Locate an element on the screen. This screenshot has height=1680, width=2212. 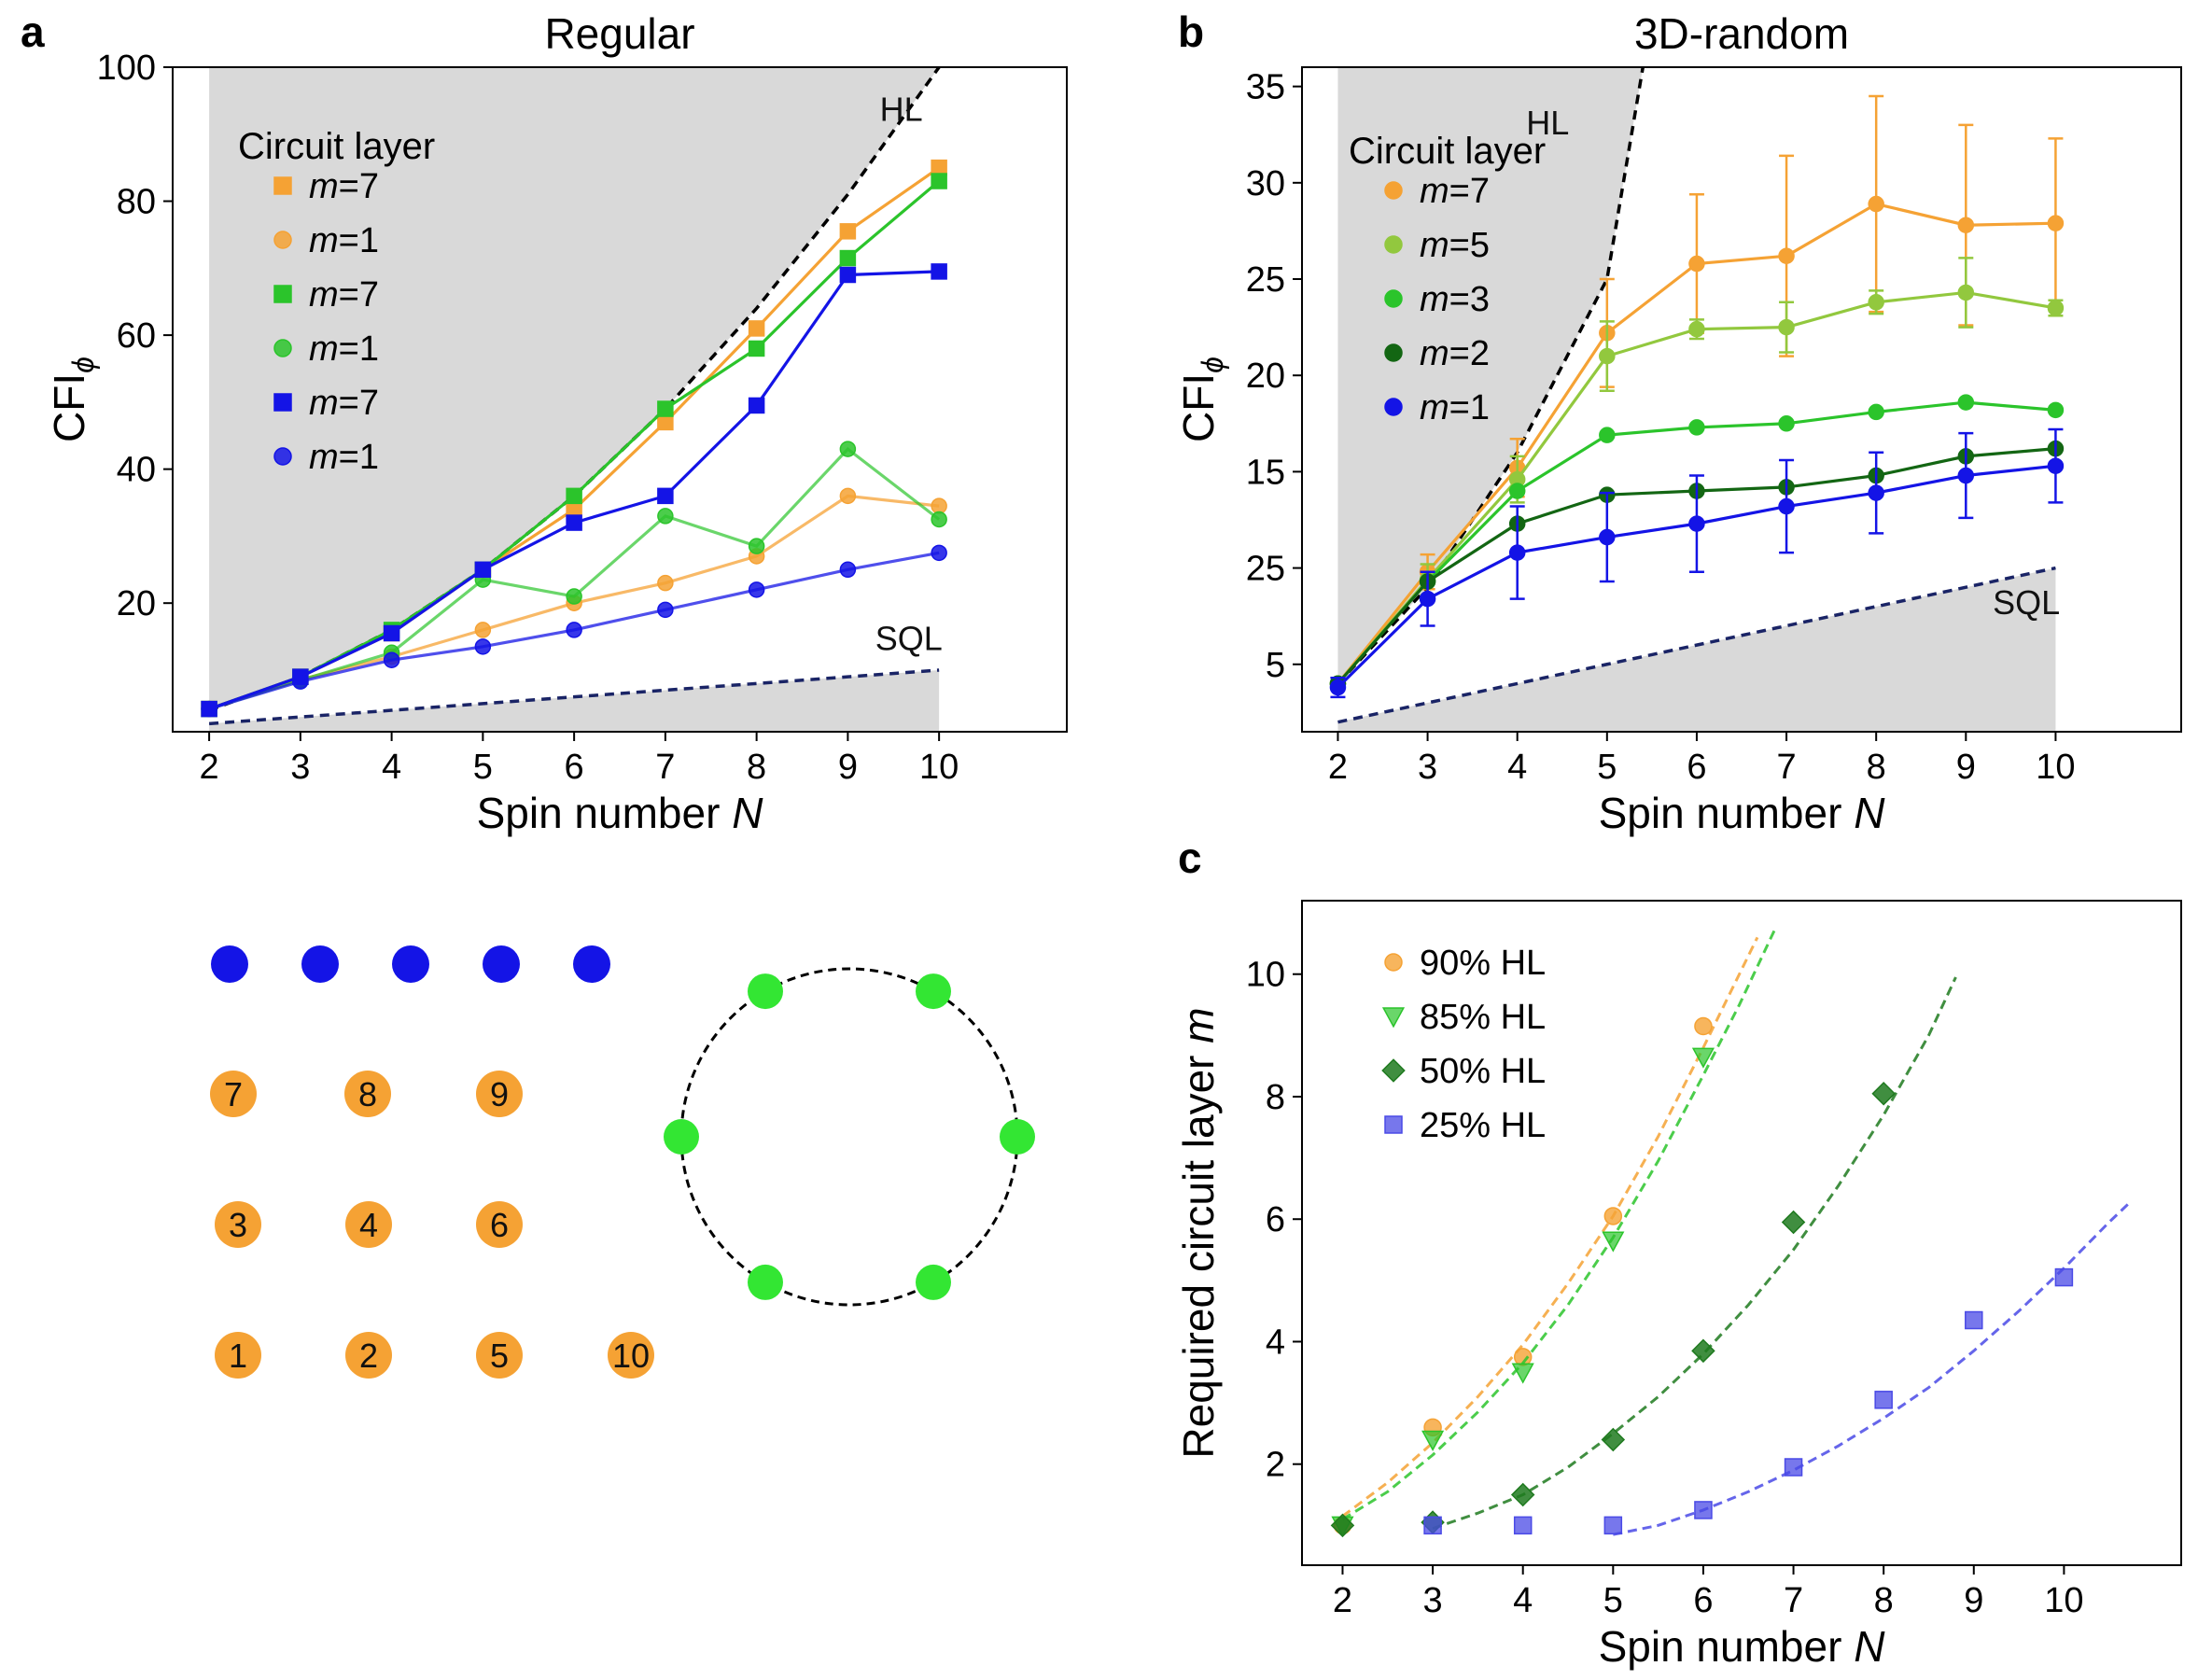
chart-title: 3D-random is located at coordinates (1741, 33).